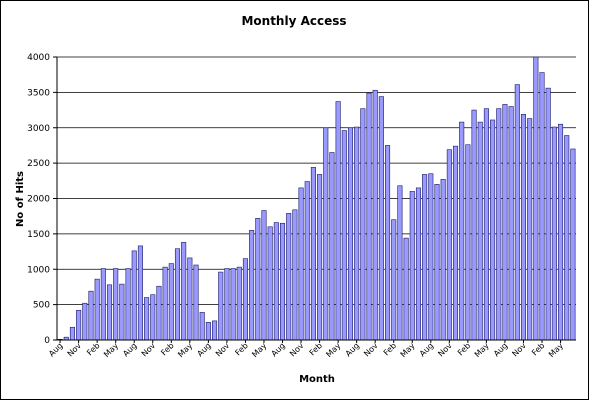  What do you see at coordinates (38, 58) in the screenshot?
I see `y-tick-label: 4000` at bounding box center [38, 58].